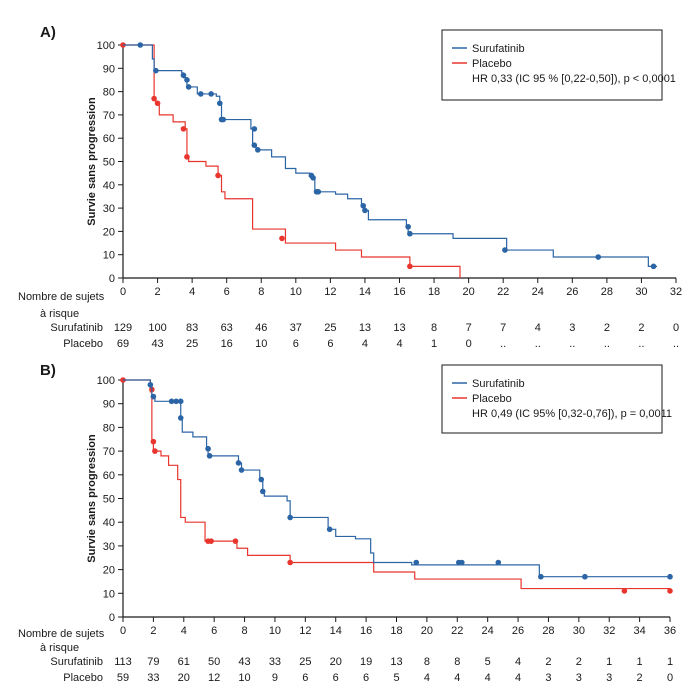 The height and width of the screenshot is (700, 700). What do you see at coordinates (227, 328) in the screenshot?
I see `risk-count: 63` at bounding box center [227, 328].